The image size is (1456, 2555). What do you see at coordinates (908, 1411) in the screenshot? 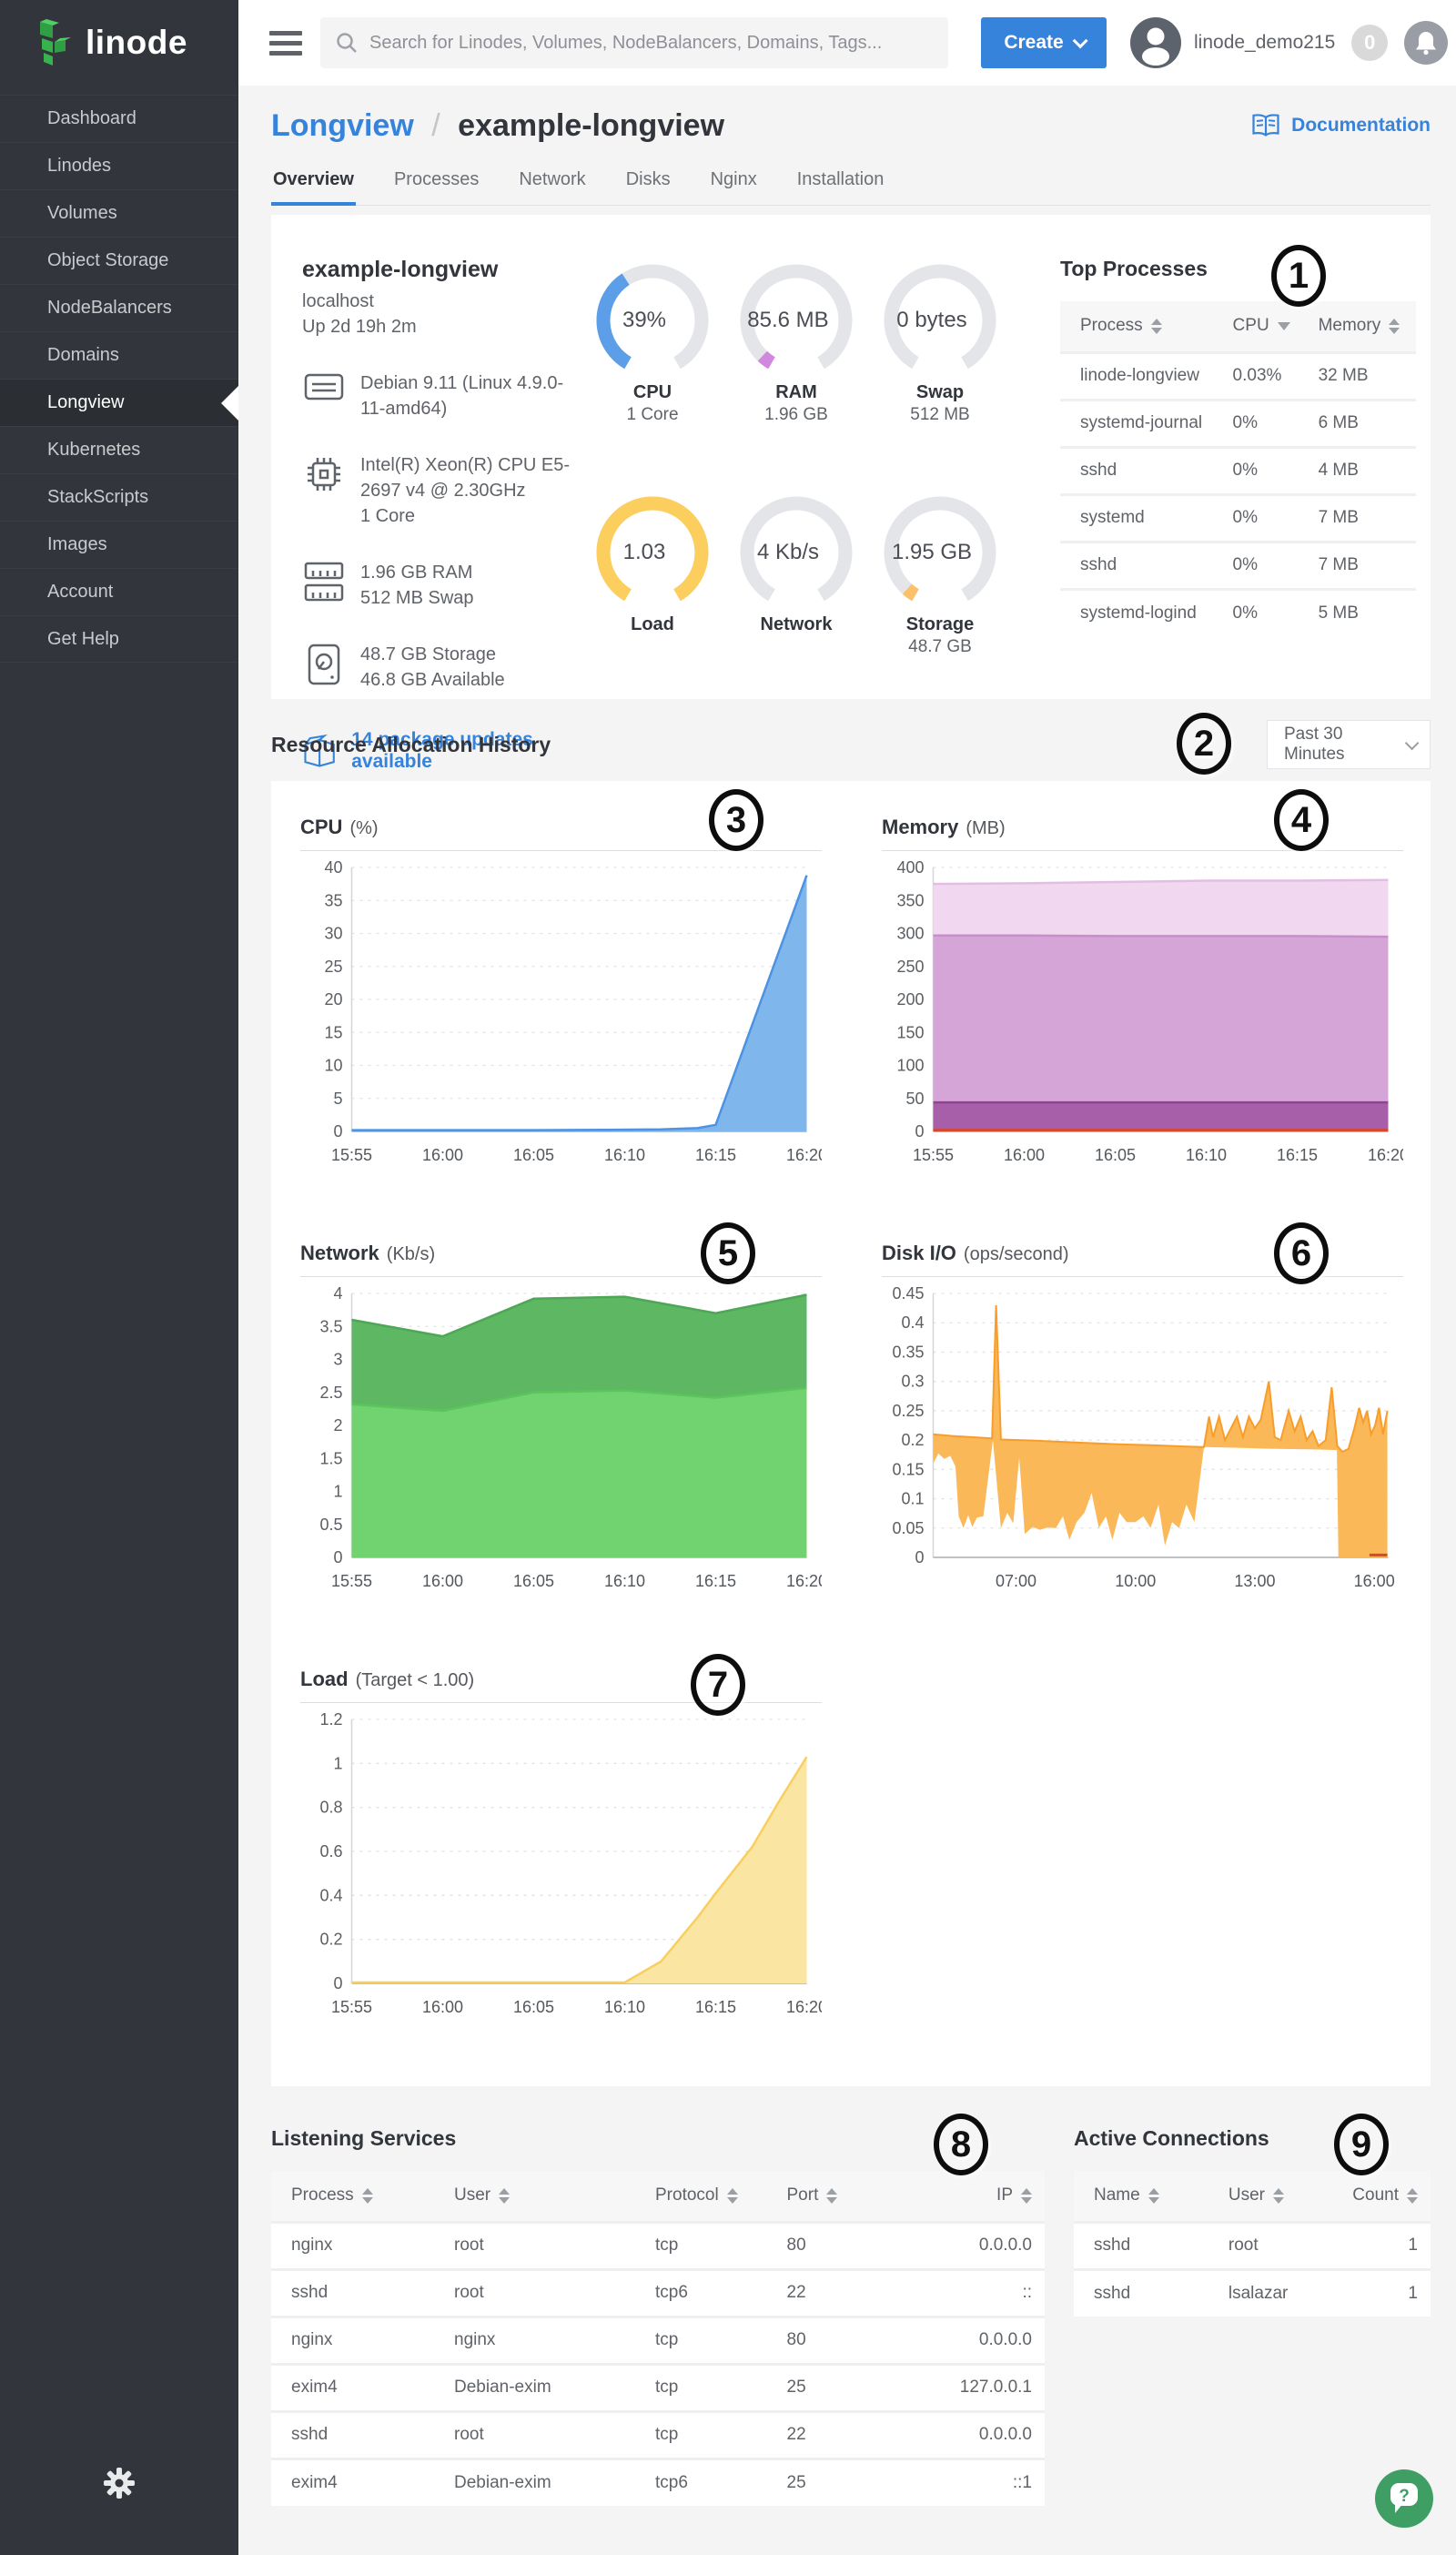
I see `svg-text: 0.25` at bounding box center [908, 1411].